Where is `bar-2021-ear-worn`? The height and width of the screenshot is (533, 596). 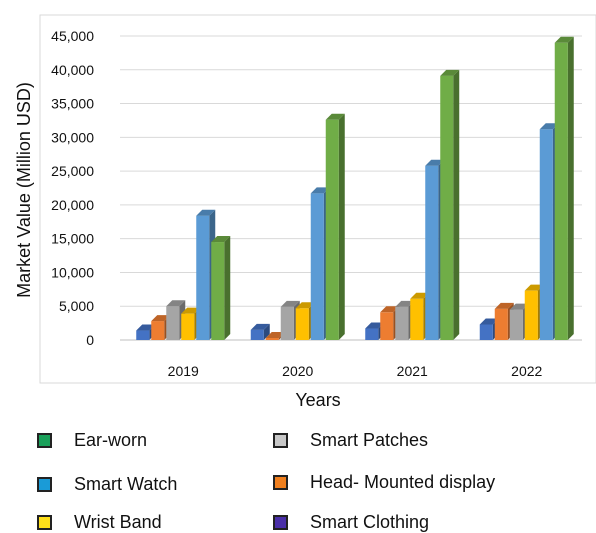 bar-2021-ear-worn is located at coordinates (450, 204).